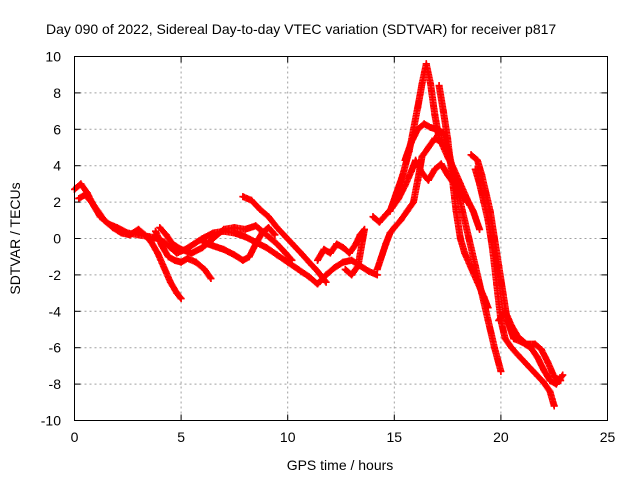 The image size is (640, 485). I want to click on x-axis-label: GPS time / hours, so click(340, 465).